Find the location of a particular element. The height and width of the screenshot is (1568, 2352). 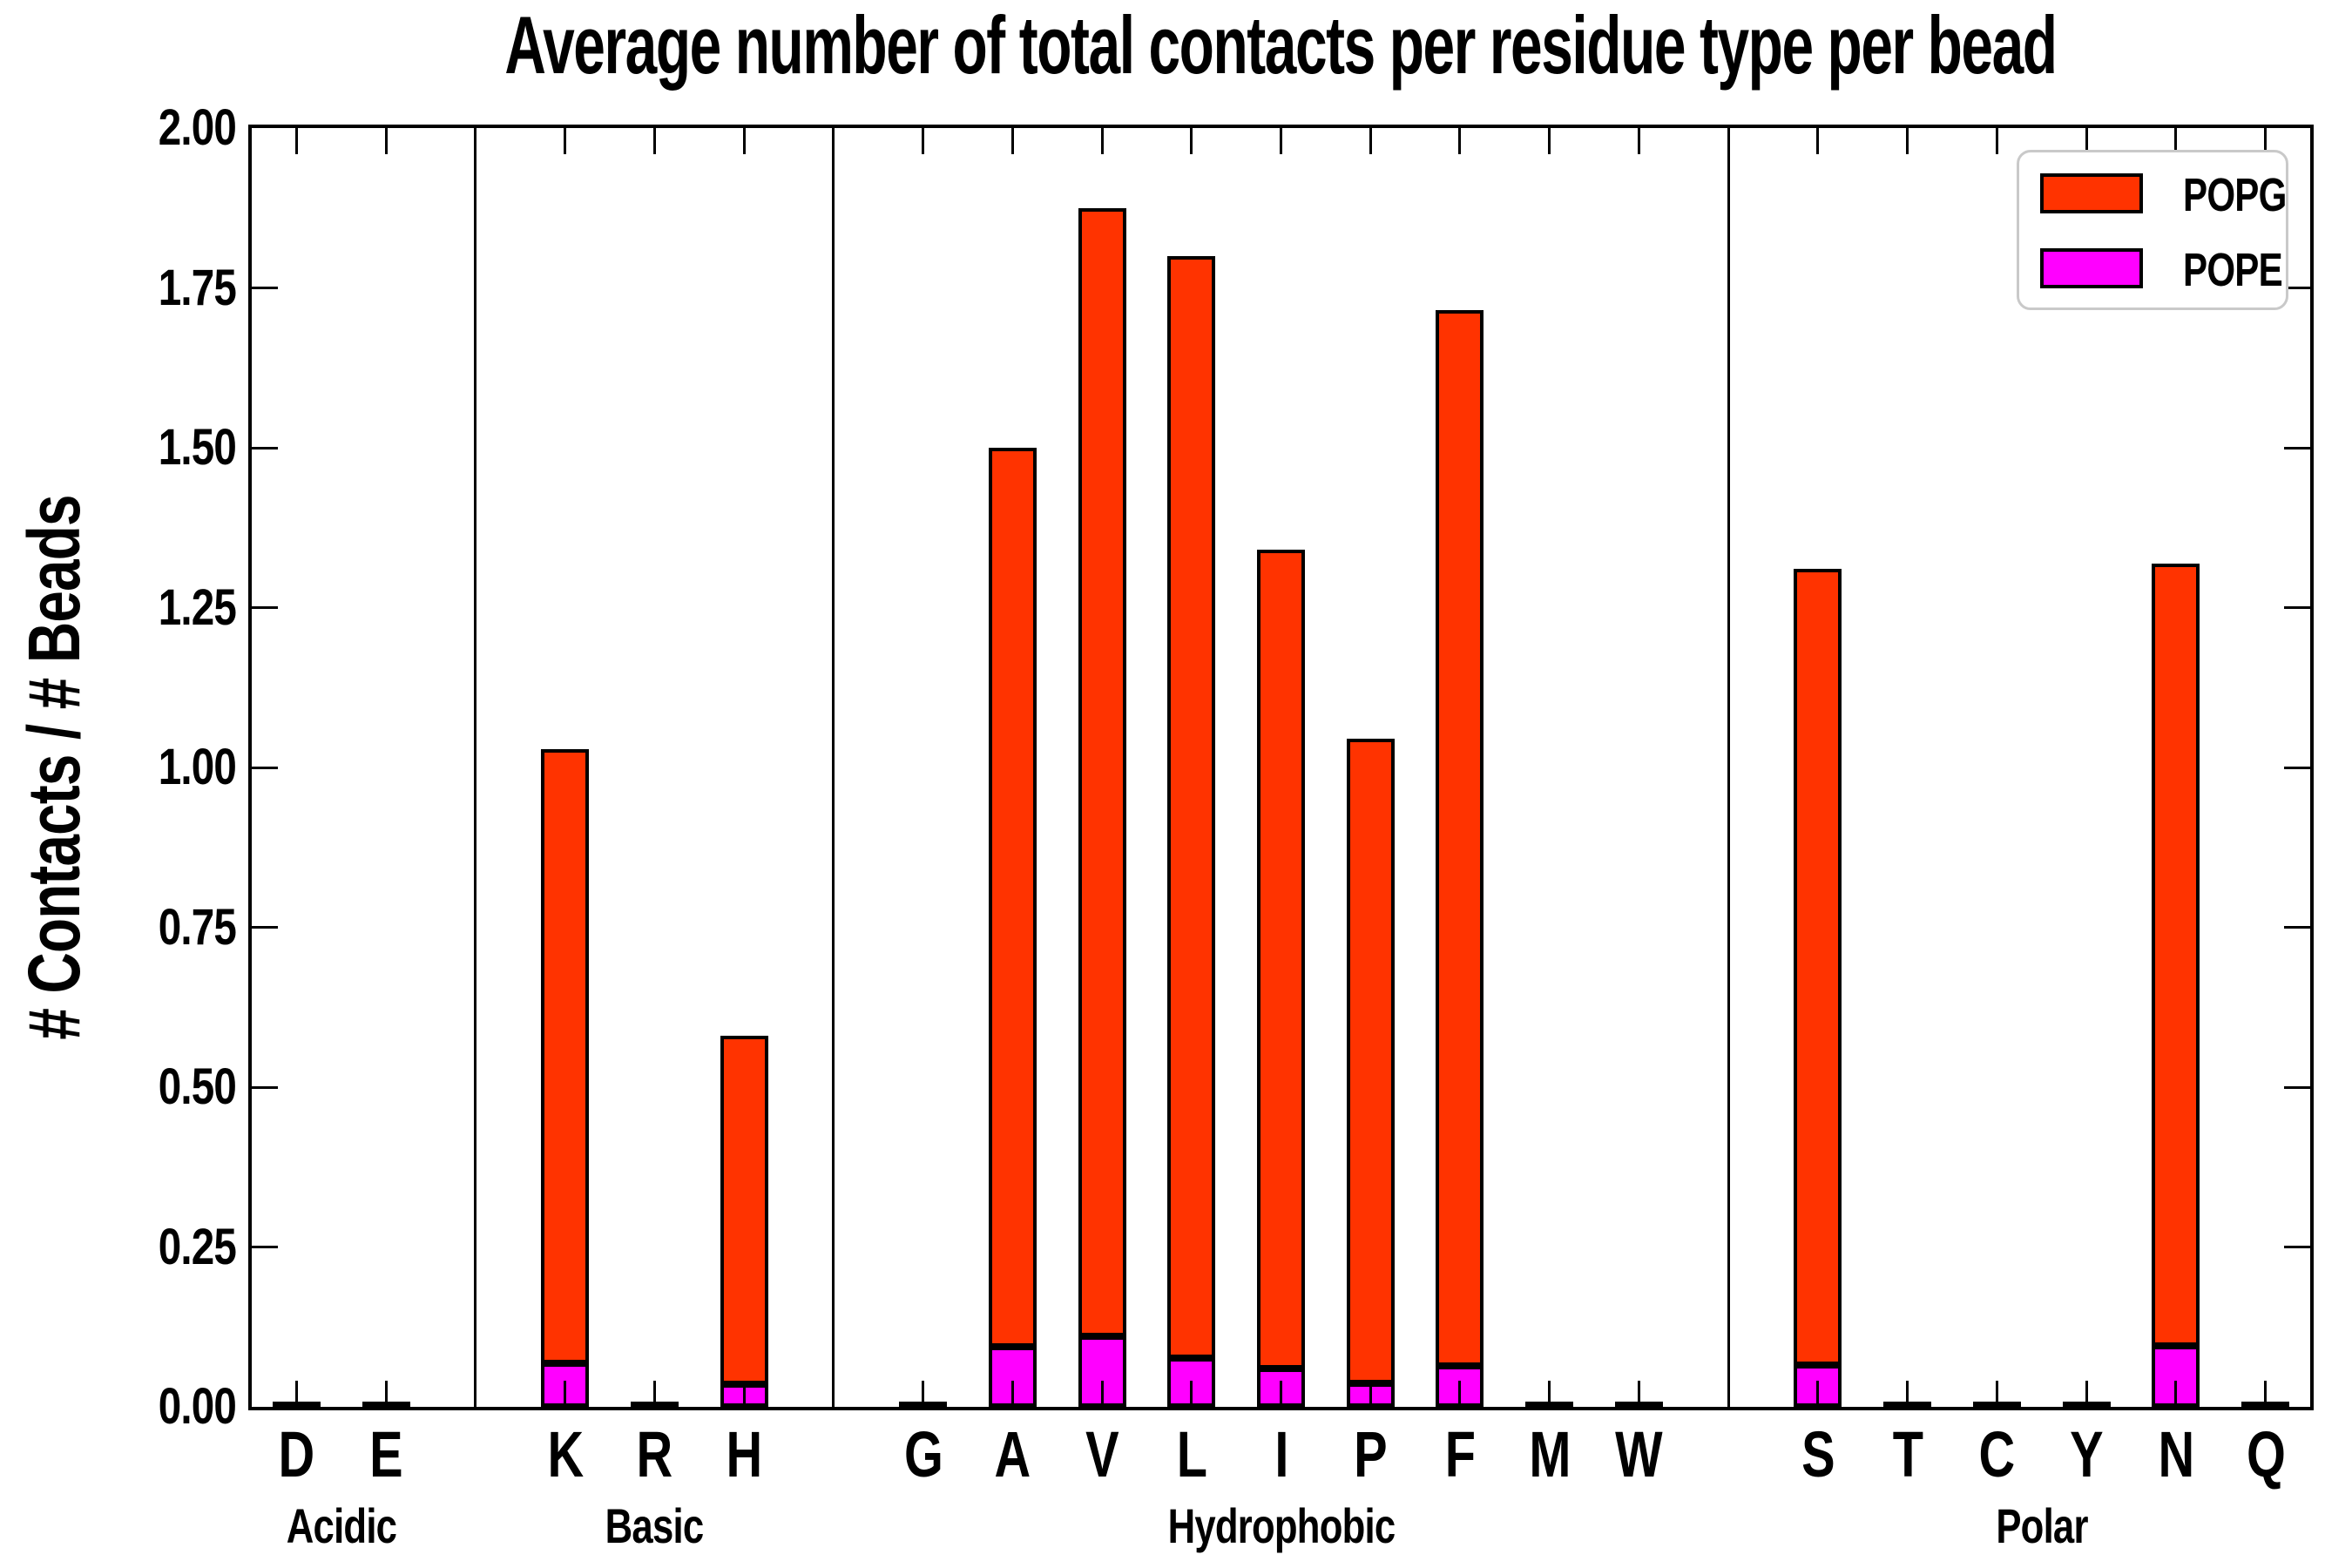

x-tick-bottom-N is located at coordinates (2176, 1394).